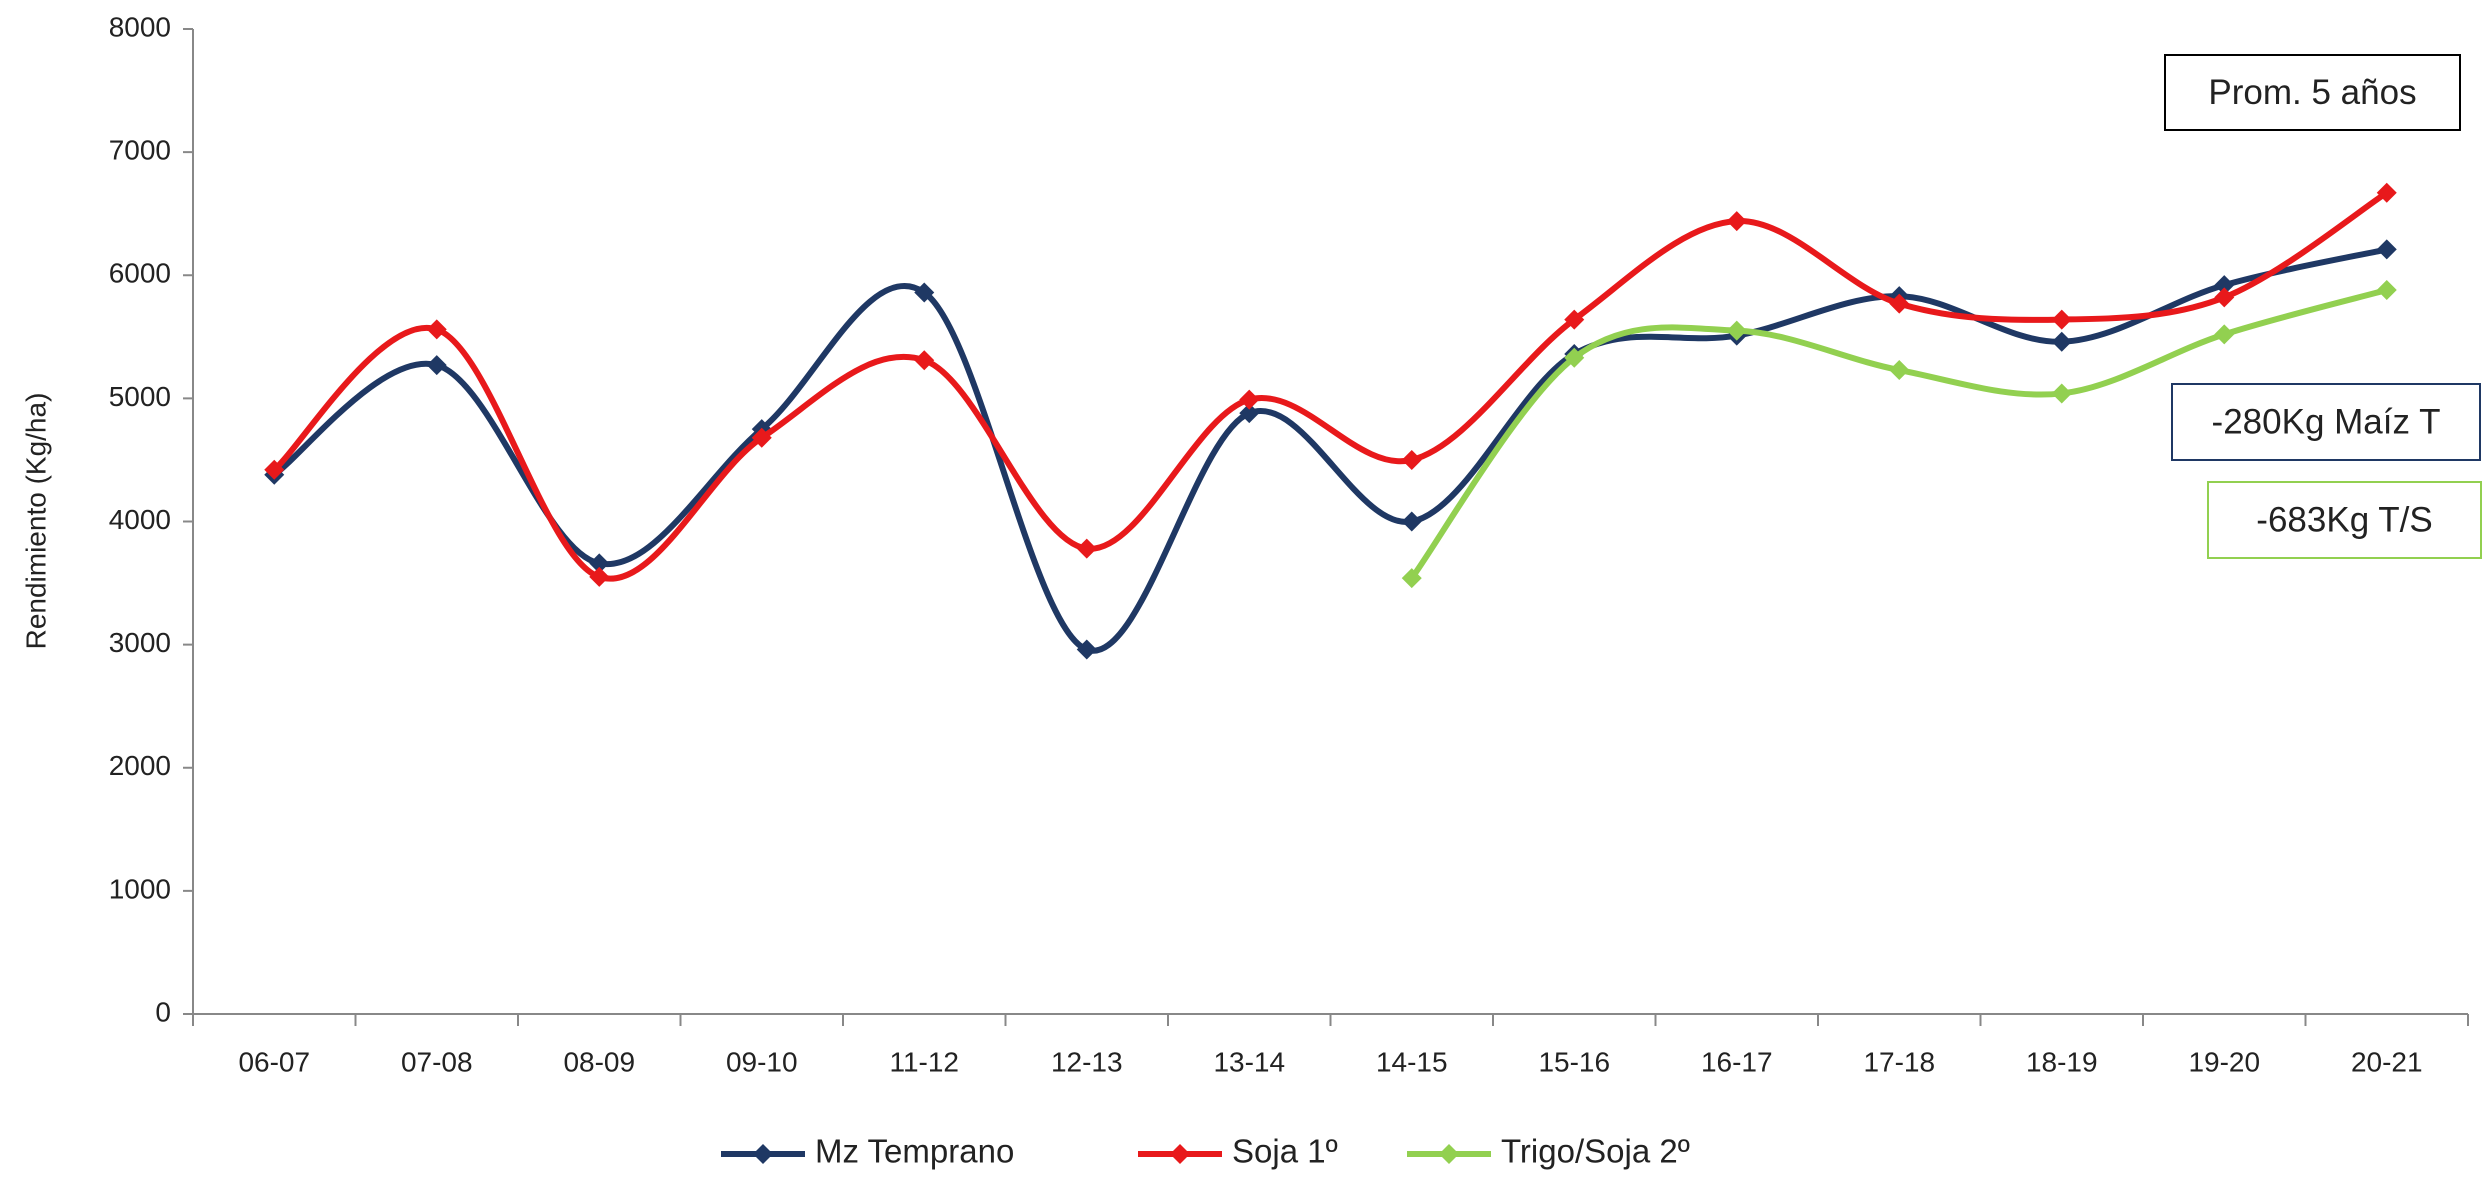  I want to click on legend-label: Mz Temprano, so click(914, 1151).